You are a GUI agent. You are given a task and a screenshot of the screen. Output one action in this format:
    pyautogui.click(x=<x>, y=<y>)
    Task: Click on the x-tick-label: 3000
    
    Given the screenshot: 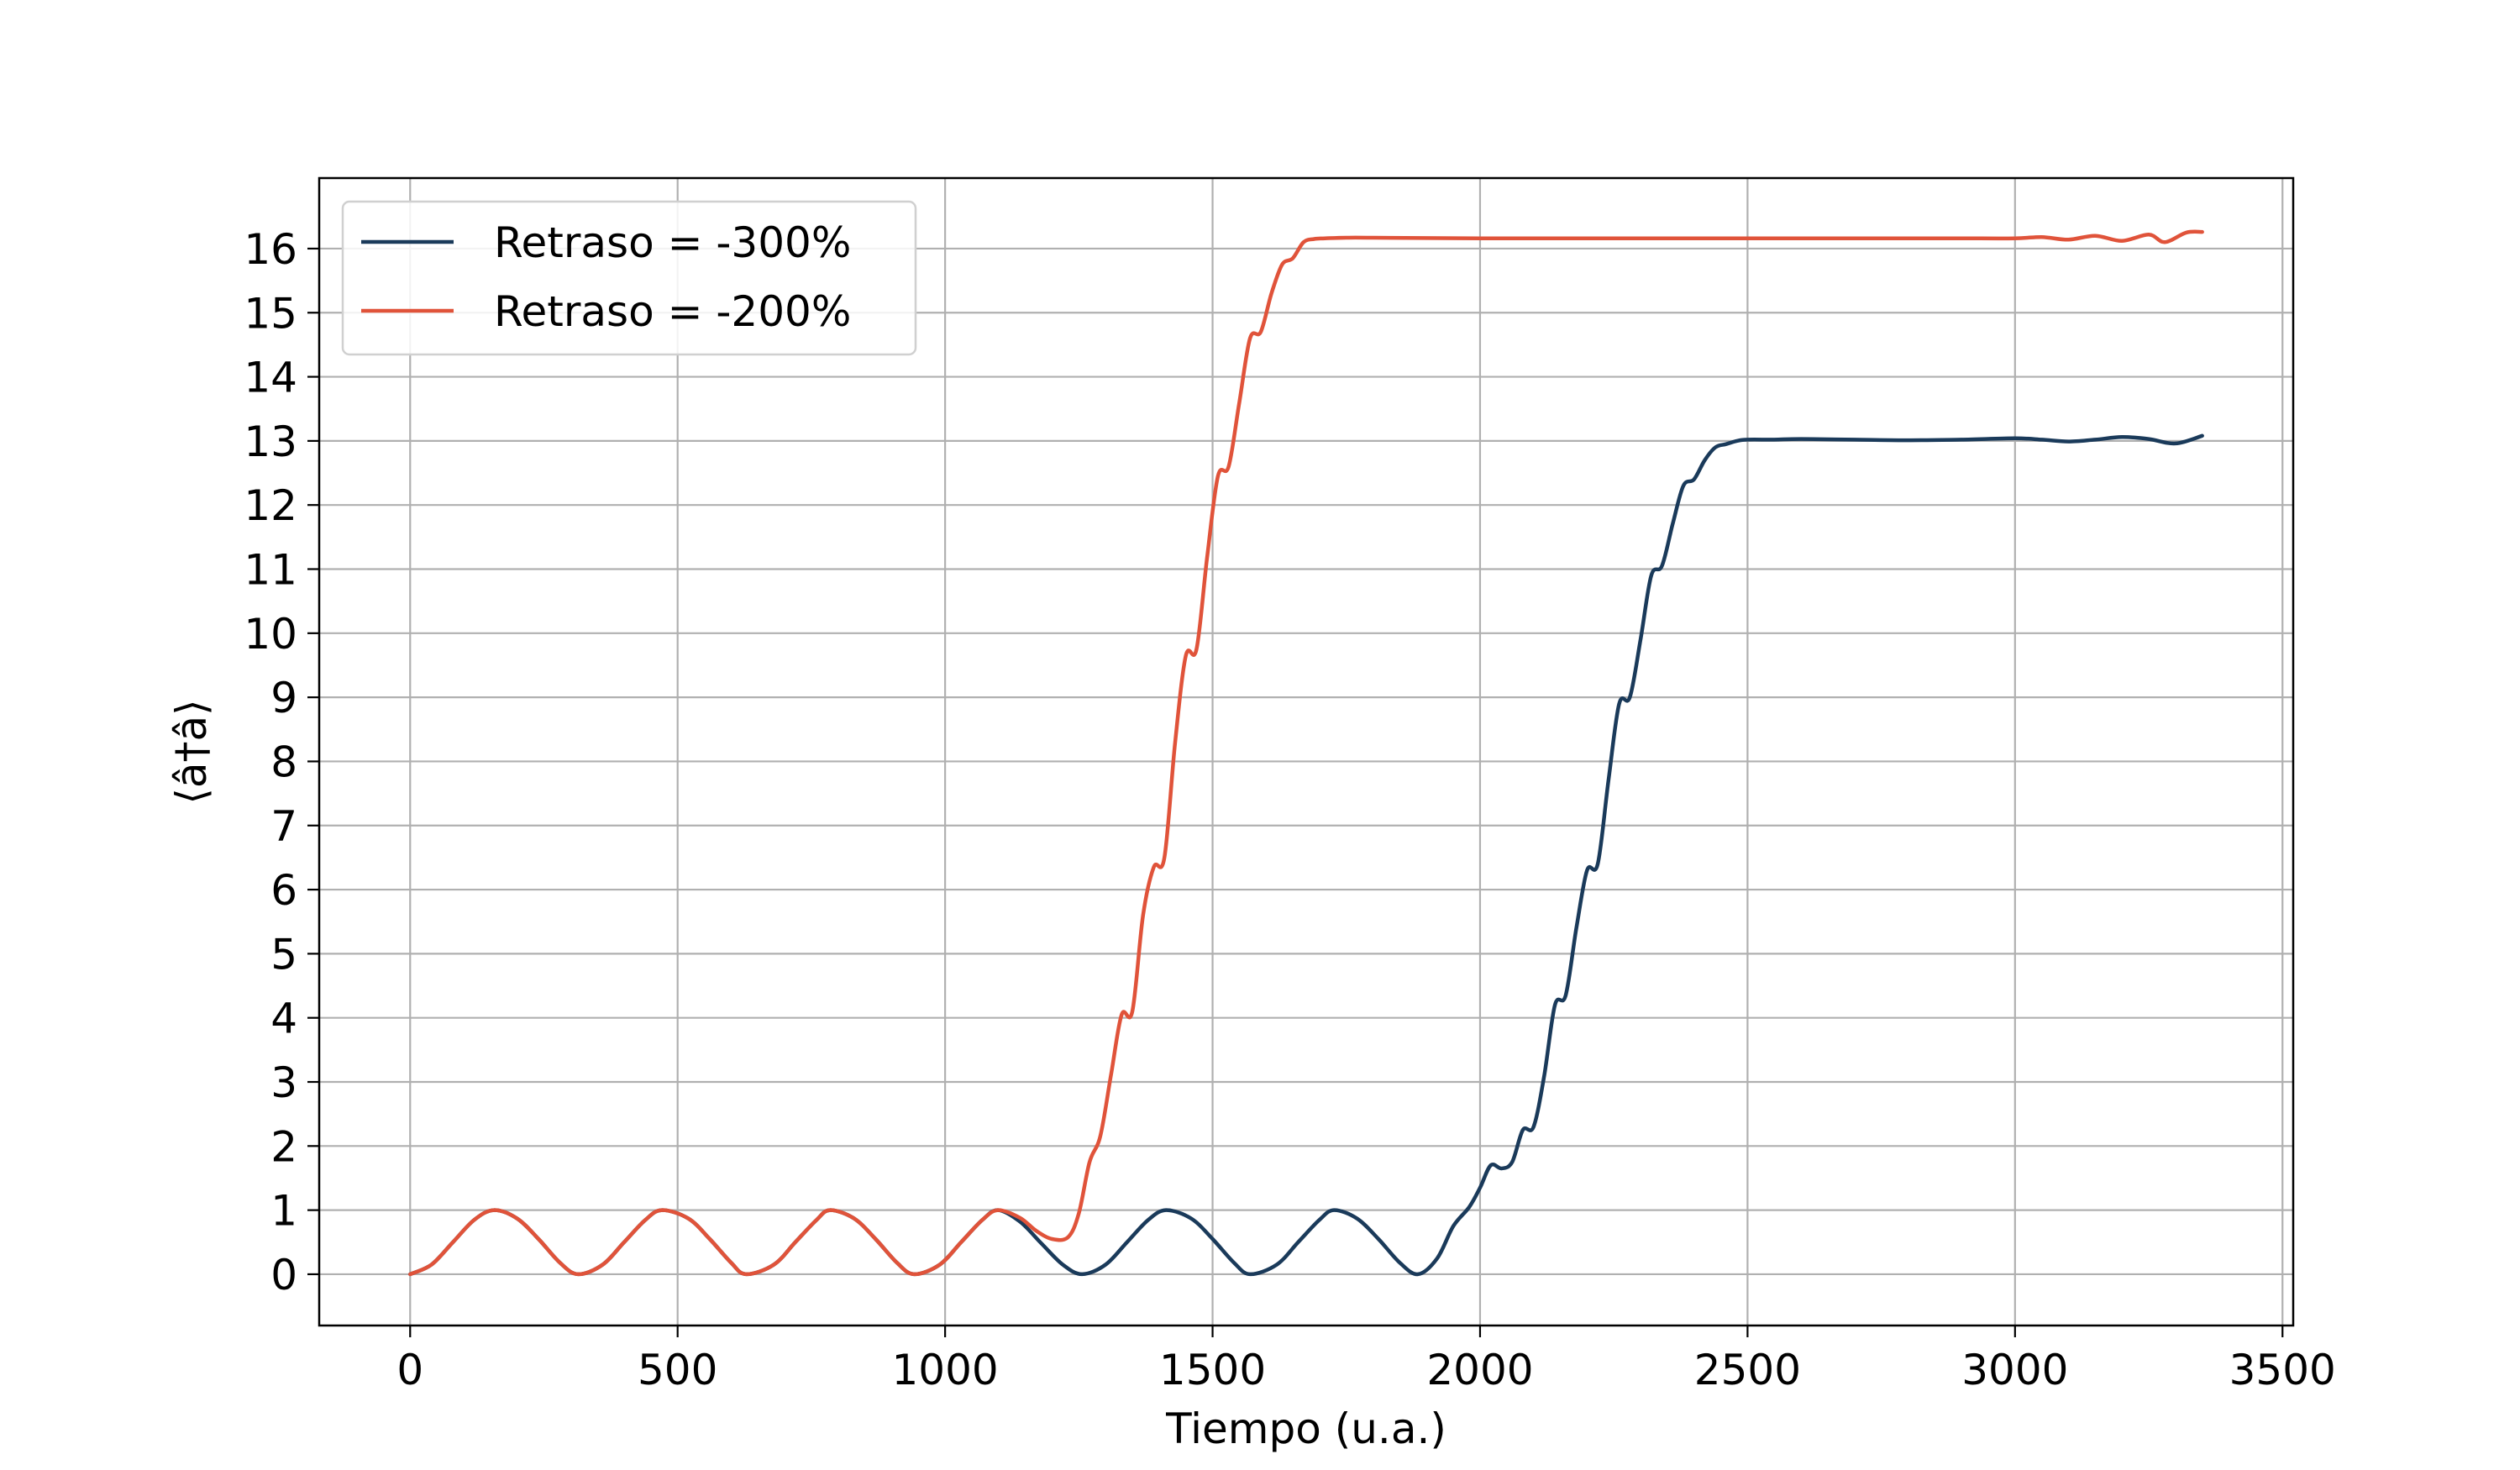 What is the action you would take?
    pyautogui.click(x=2014, y=1370)
    